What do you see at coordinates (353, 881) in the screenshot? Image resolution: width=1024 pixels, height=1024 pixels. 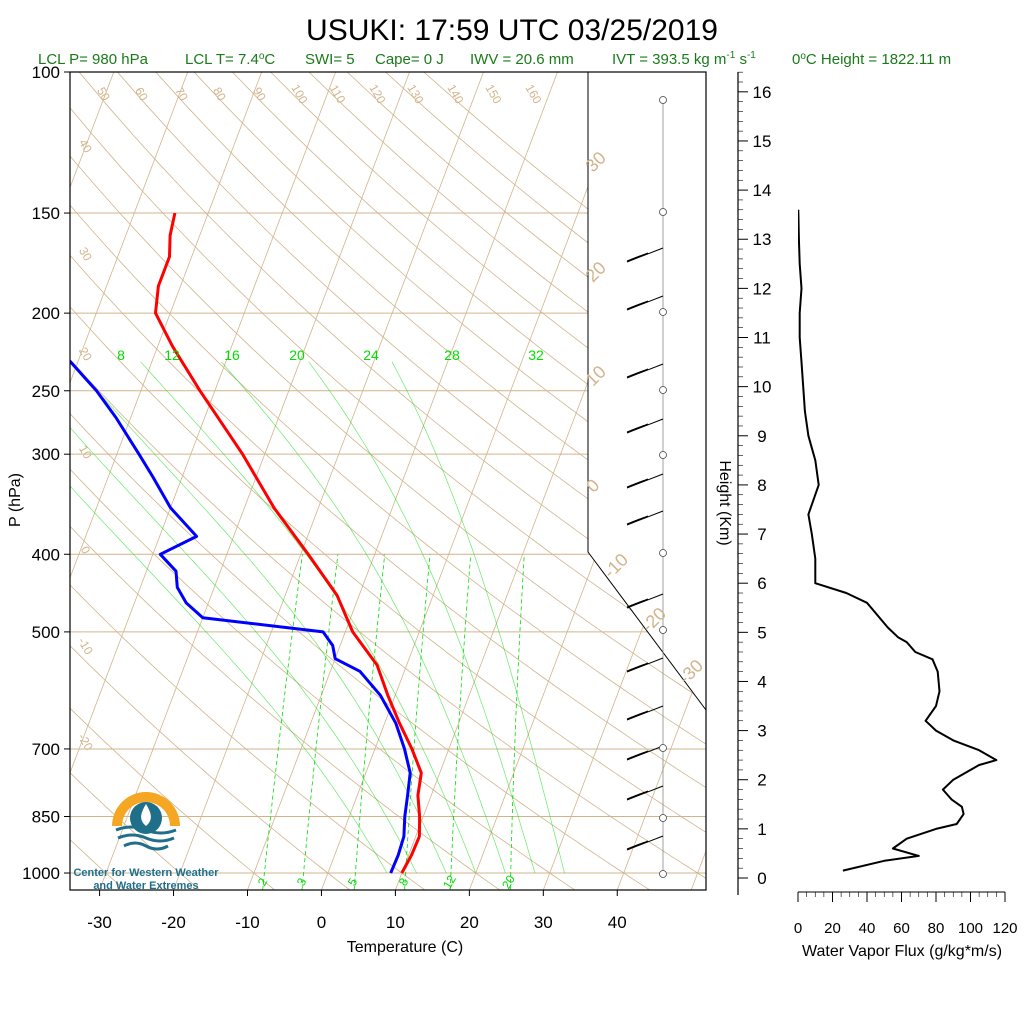 I see `mixing-label-bottom: 5` at bounding box center [353, 881].